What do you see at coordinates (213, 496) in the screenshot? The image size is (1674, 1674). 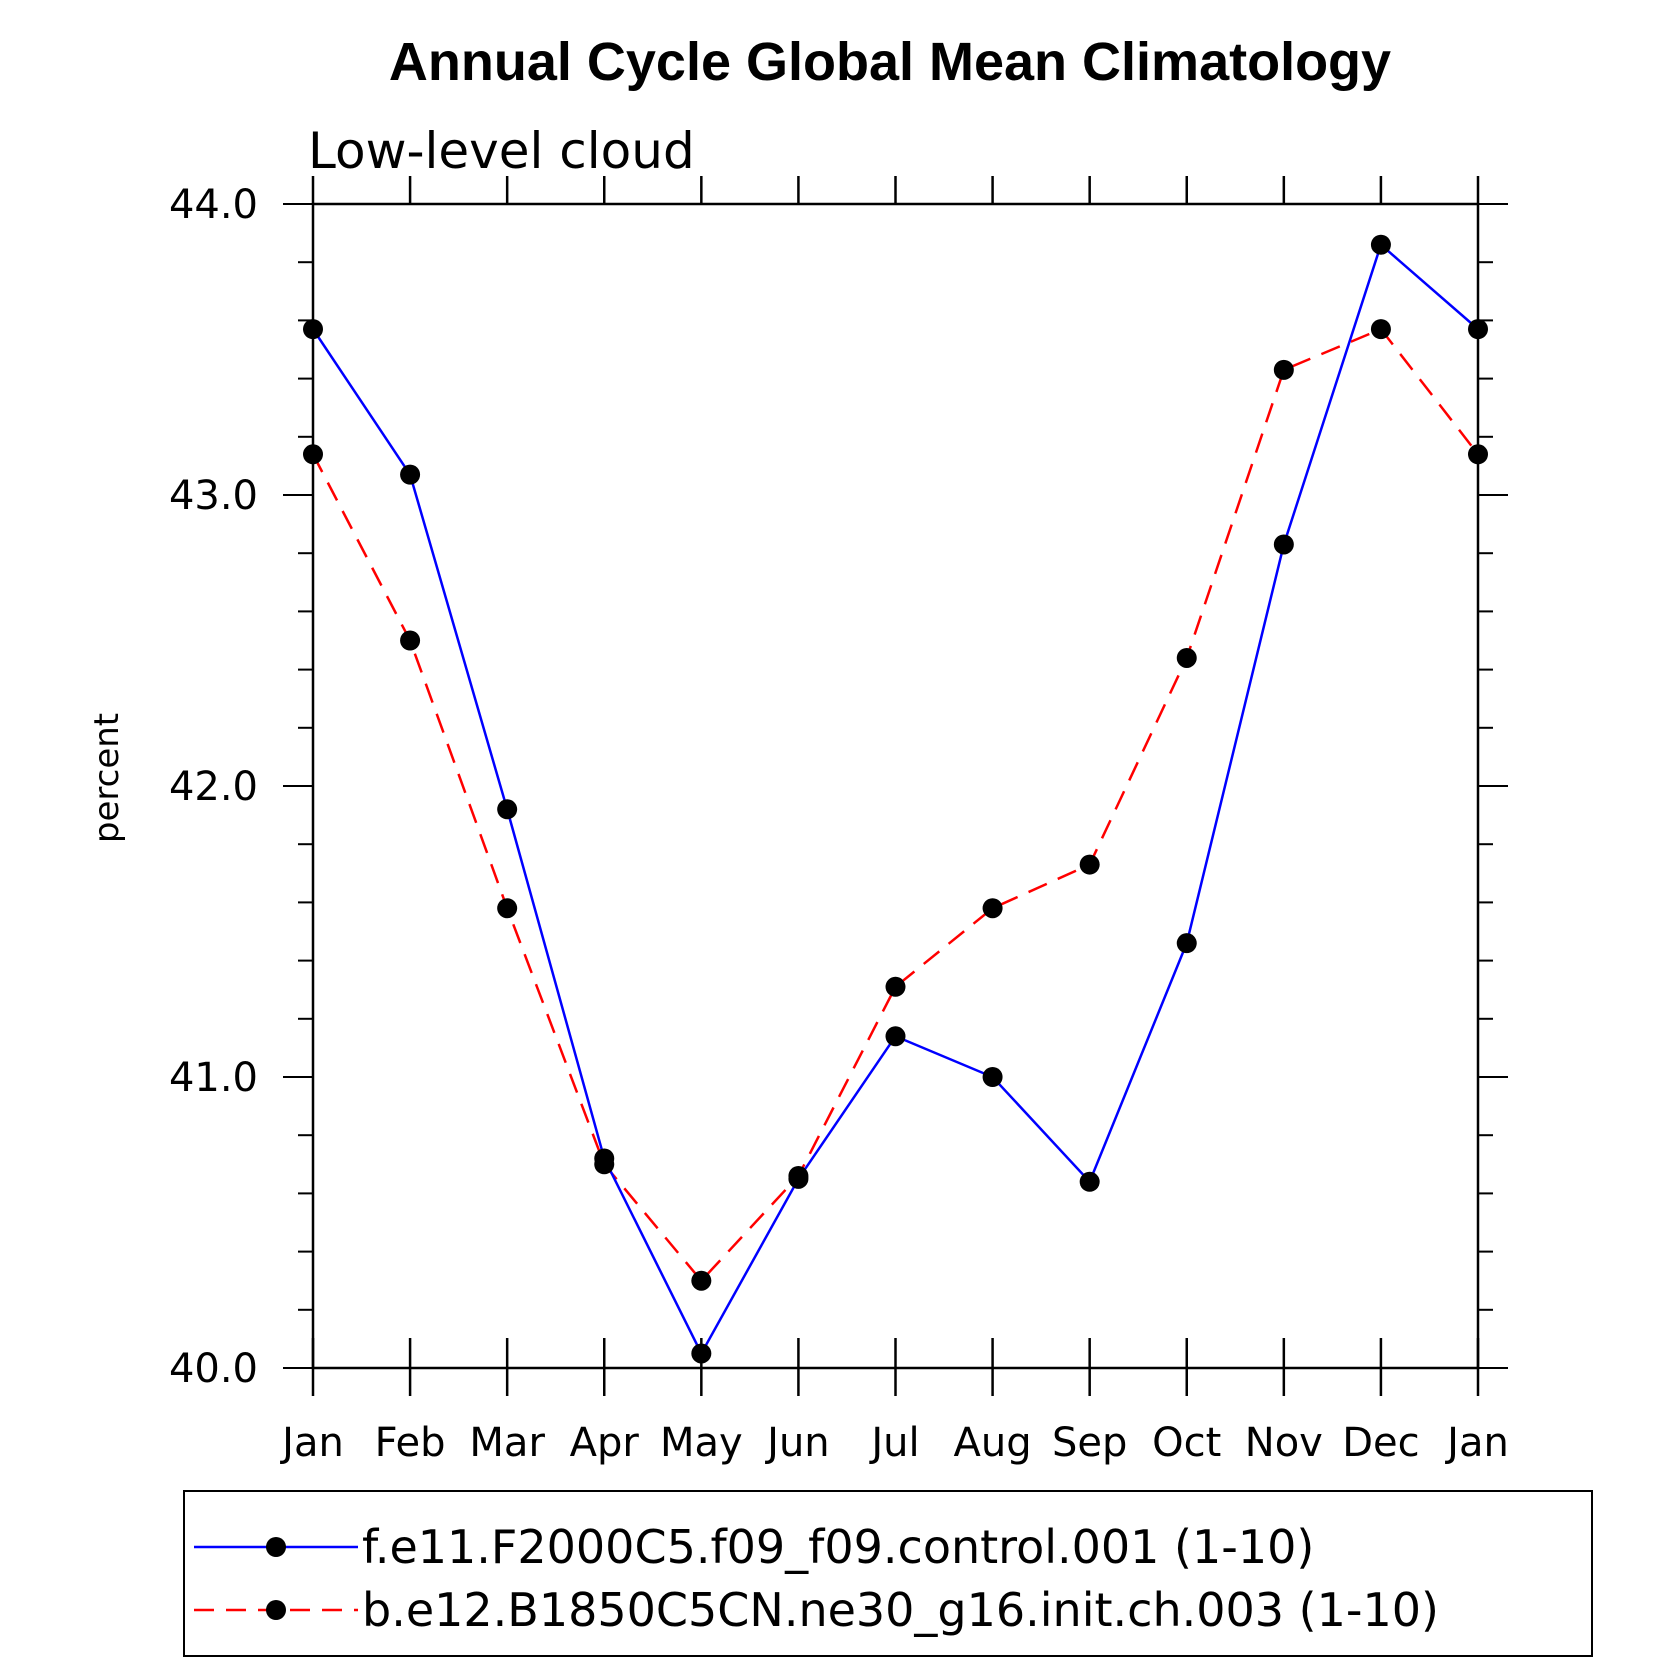 I see `y-tick-label: 43.0` at bounding box center [213, 496].